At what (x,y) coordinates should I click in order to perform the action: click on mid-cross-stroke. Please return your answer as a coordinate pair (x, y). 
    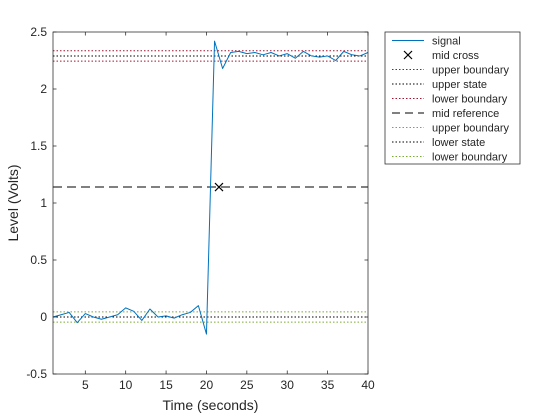
    Looking at the image, I should click on (219, 187).